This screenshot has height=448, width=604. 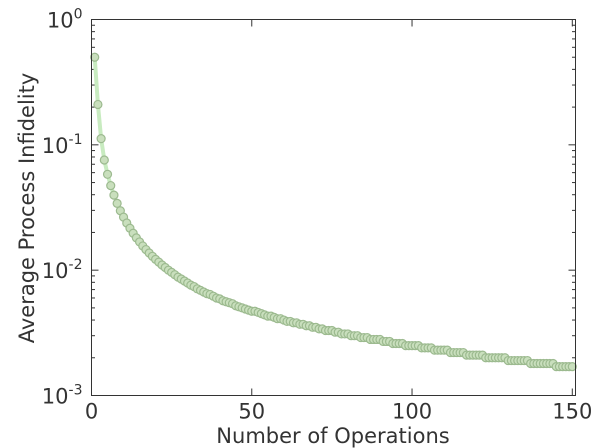 I want to click on y-tick-label: 10⁰, so click(x=65, y=20).